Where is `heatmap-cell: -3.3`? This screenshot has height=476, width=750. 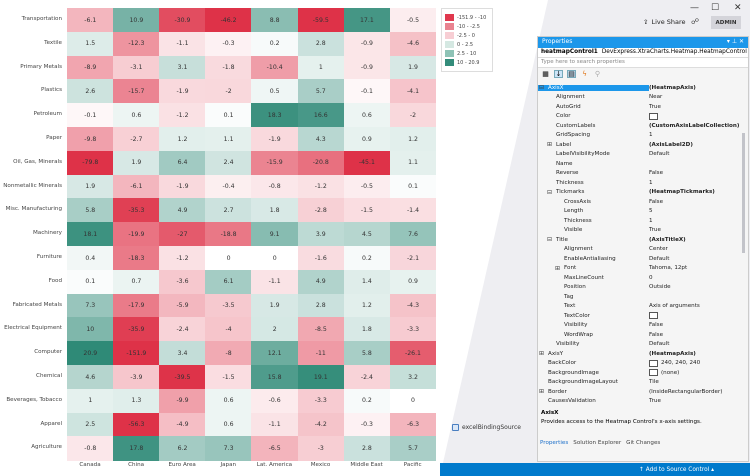
heatmap-cell: -3.3 is located at coordinates (321, 401).